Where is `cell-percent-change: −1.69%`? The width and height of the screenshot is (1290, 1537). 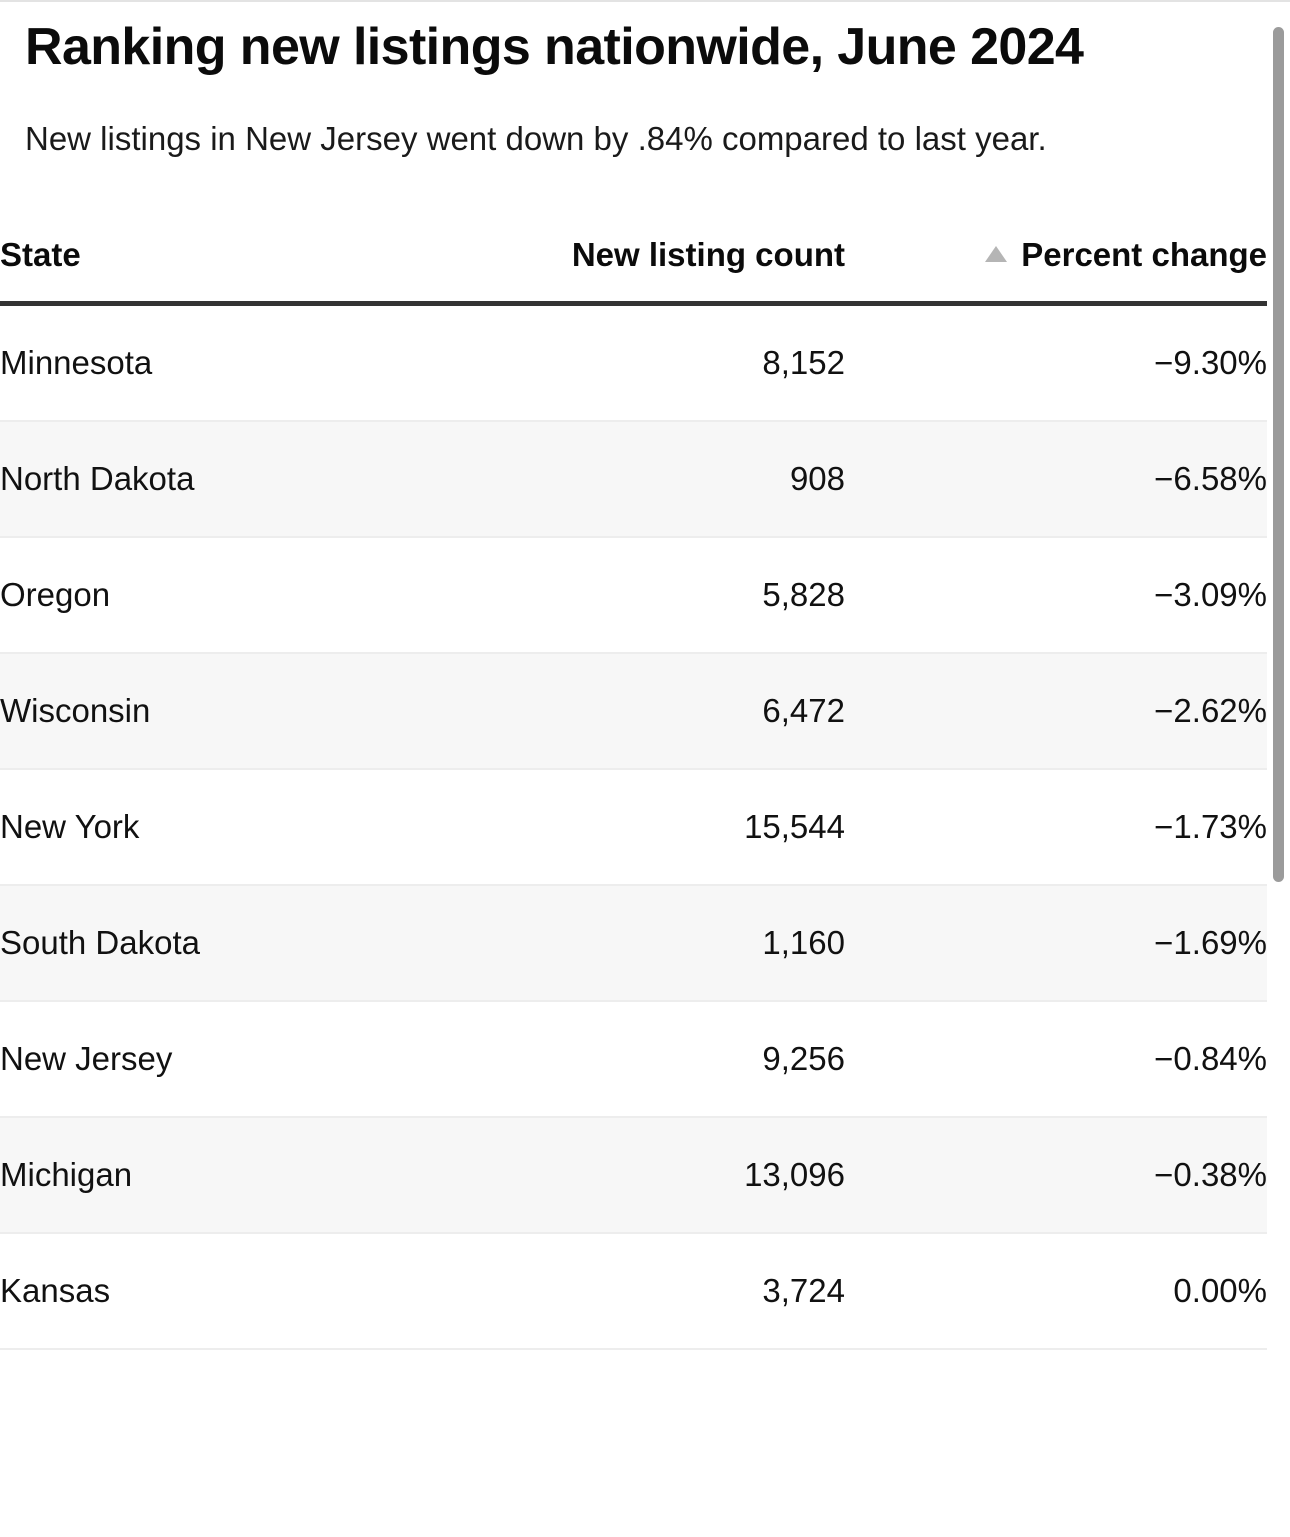
cell-percent-change: −1.69% is located at coordinates (1056, 943).